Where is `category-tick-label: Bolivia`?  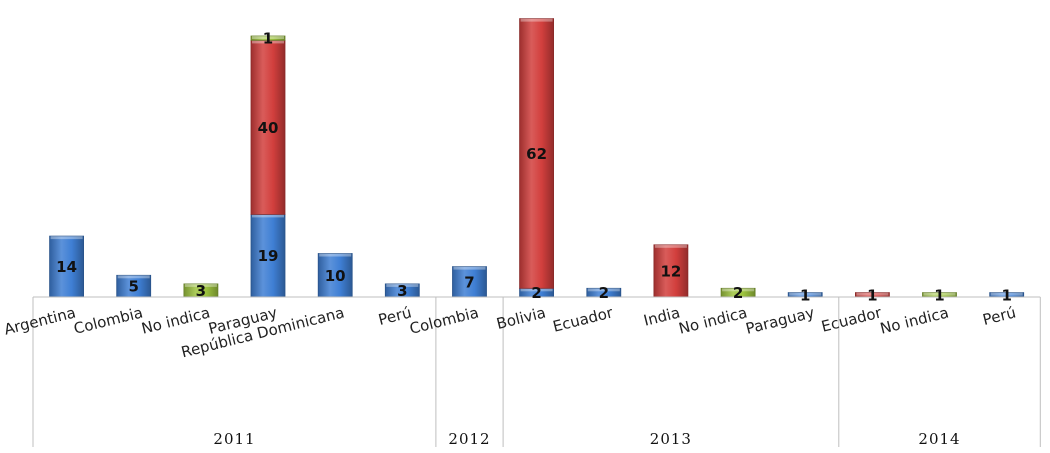
category-tick-label: Bolivia is located at coordinates (521, 318).